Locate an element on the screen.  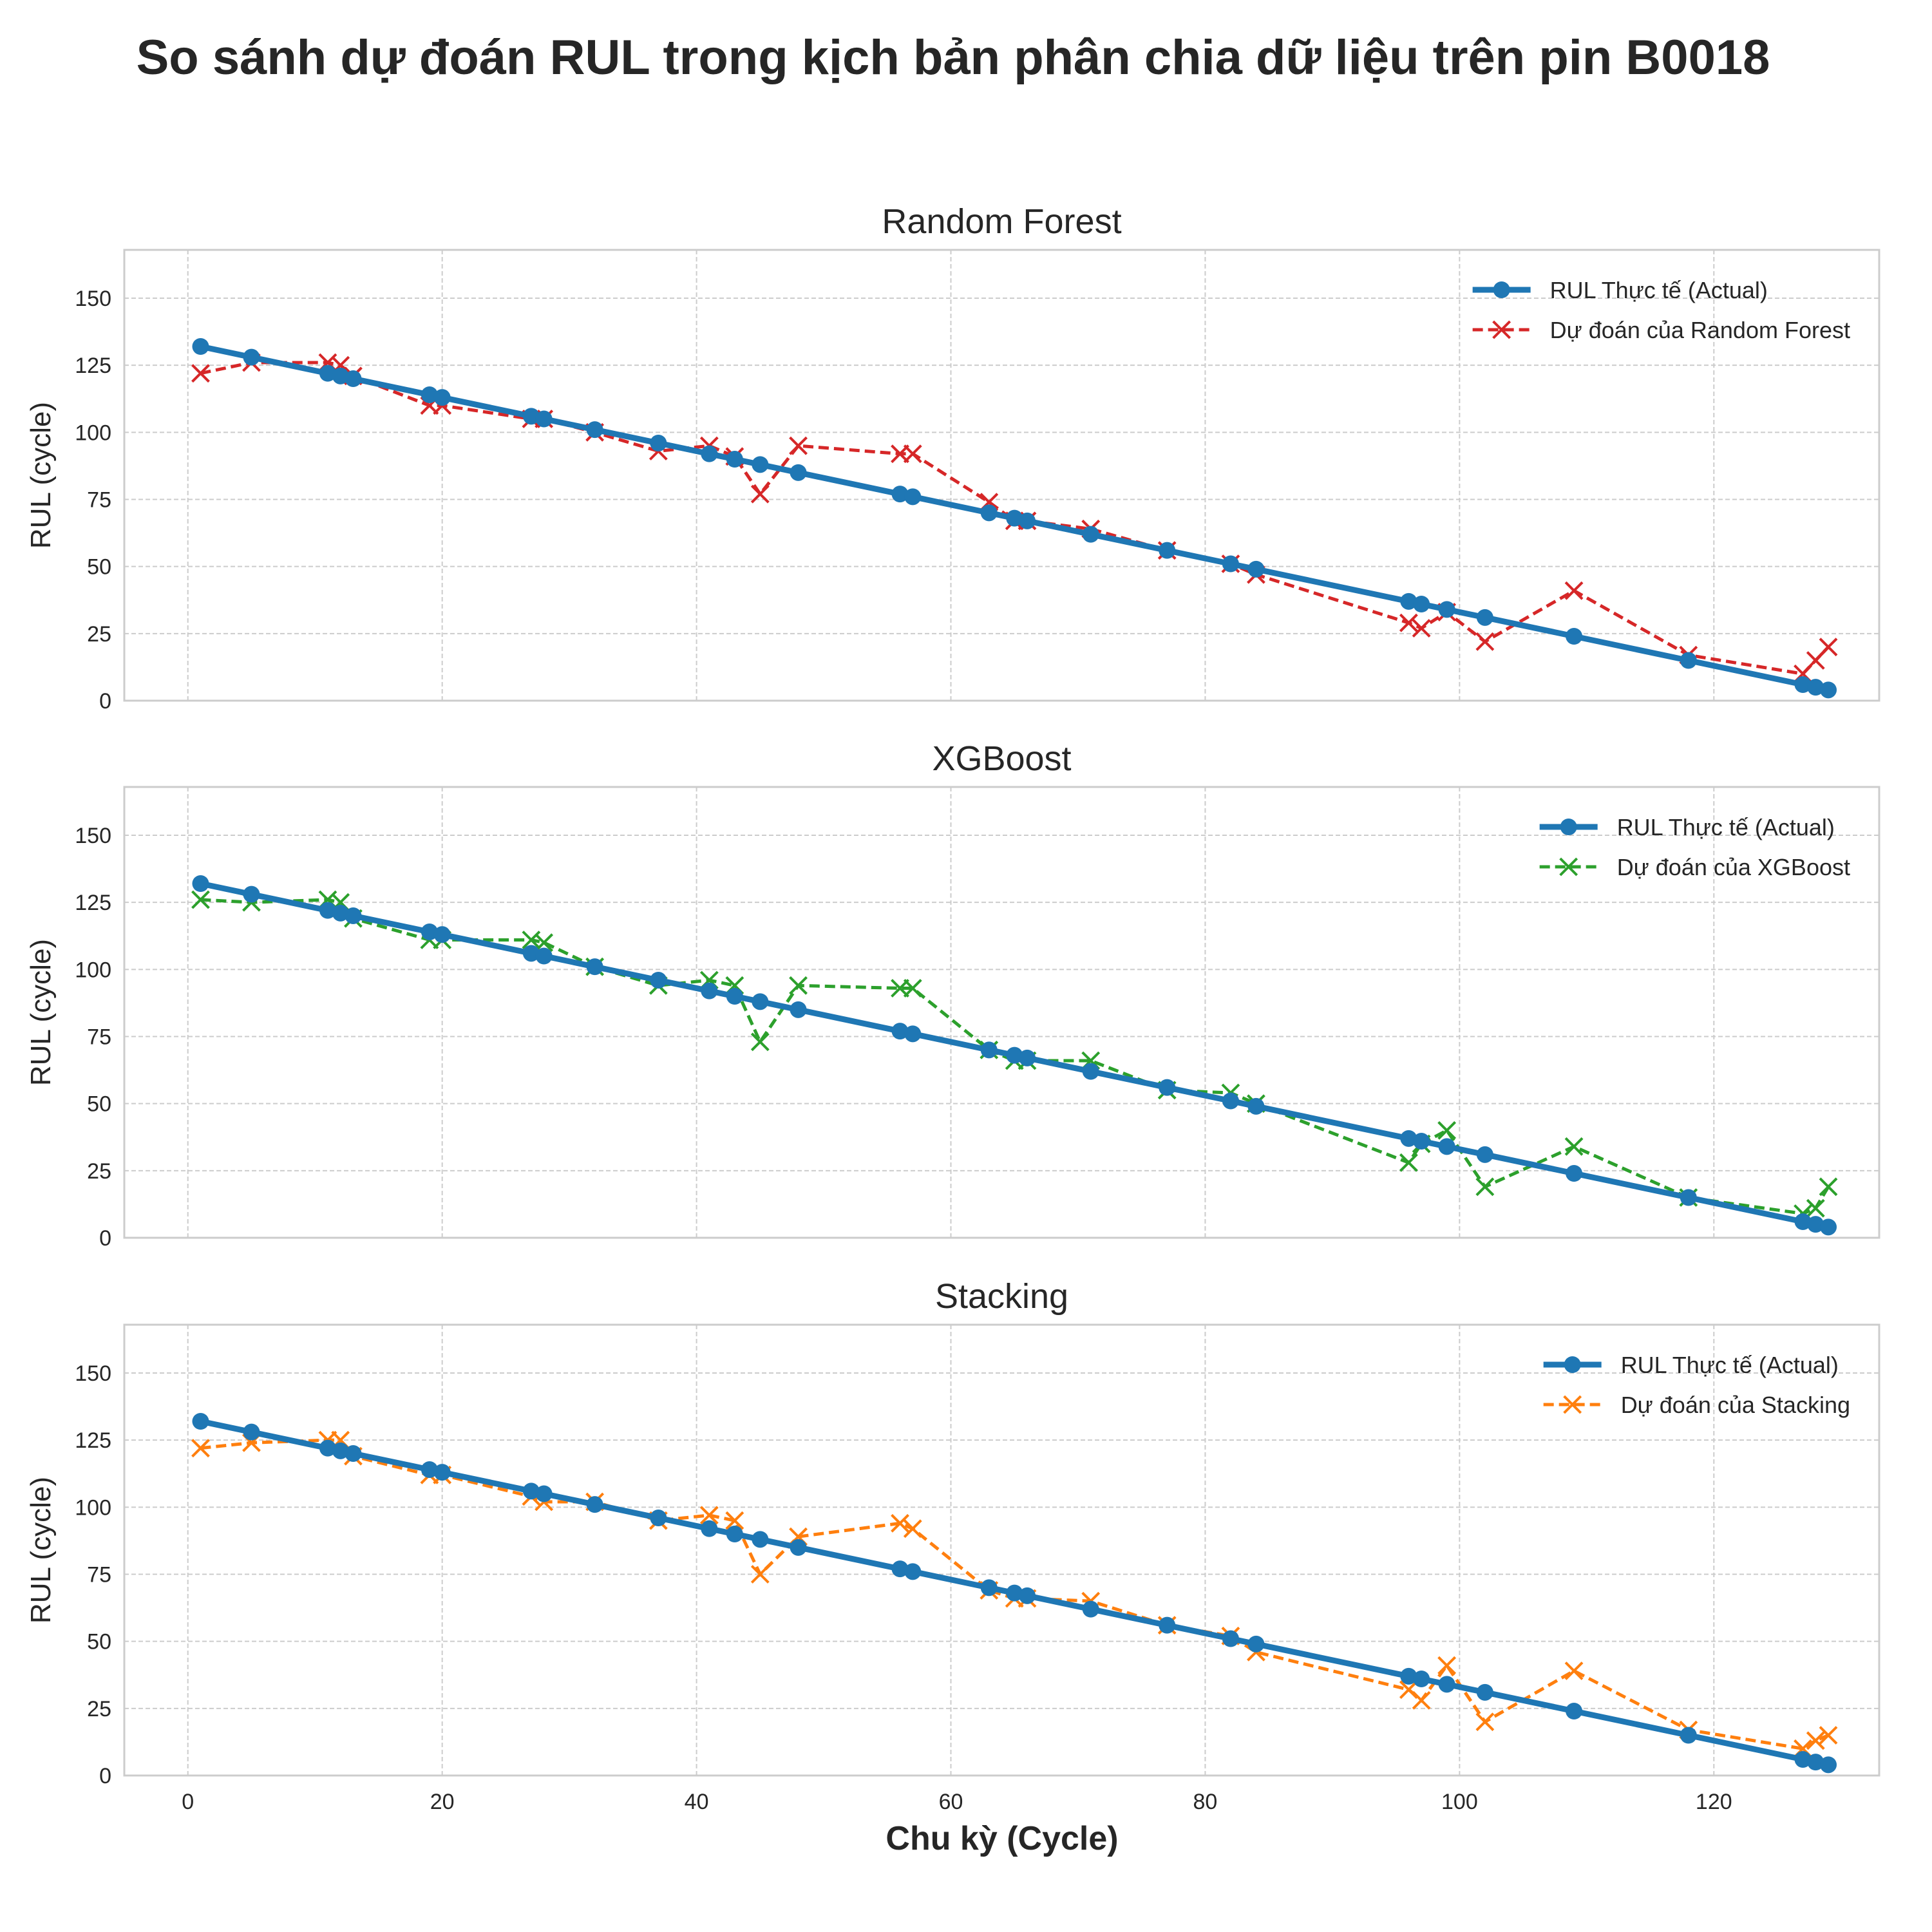
x-tick-label: 120 is located at coordinates (1714, 1802).